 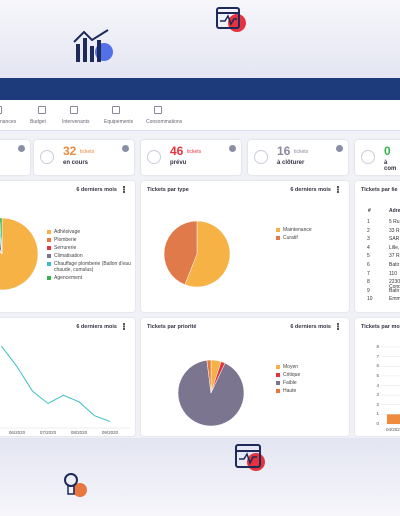 I want to click on legend-label: Agencement, so click(x=68, y=278).